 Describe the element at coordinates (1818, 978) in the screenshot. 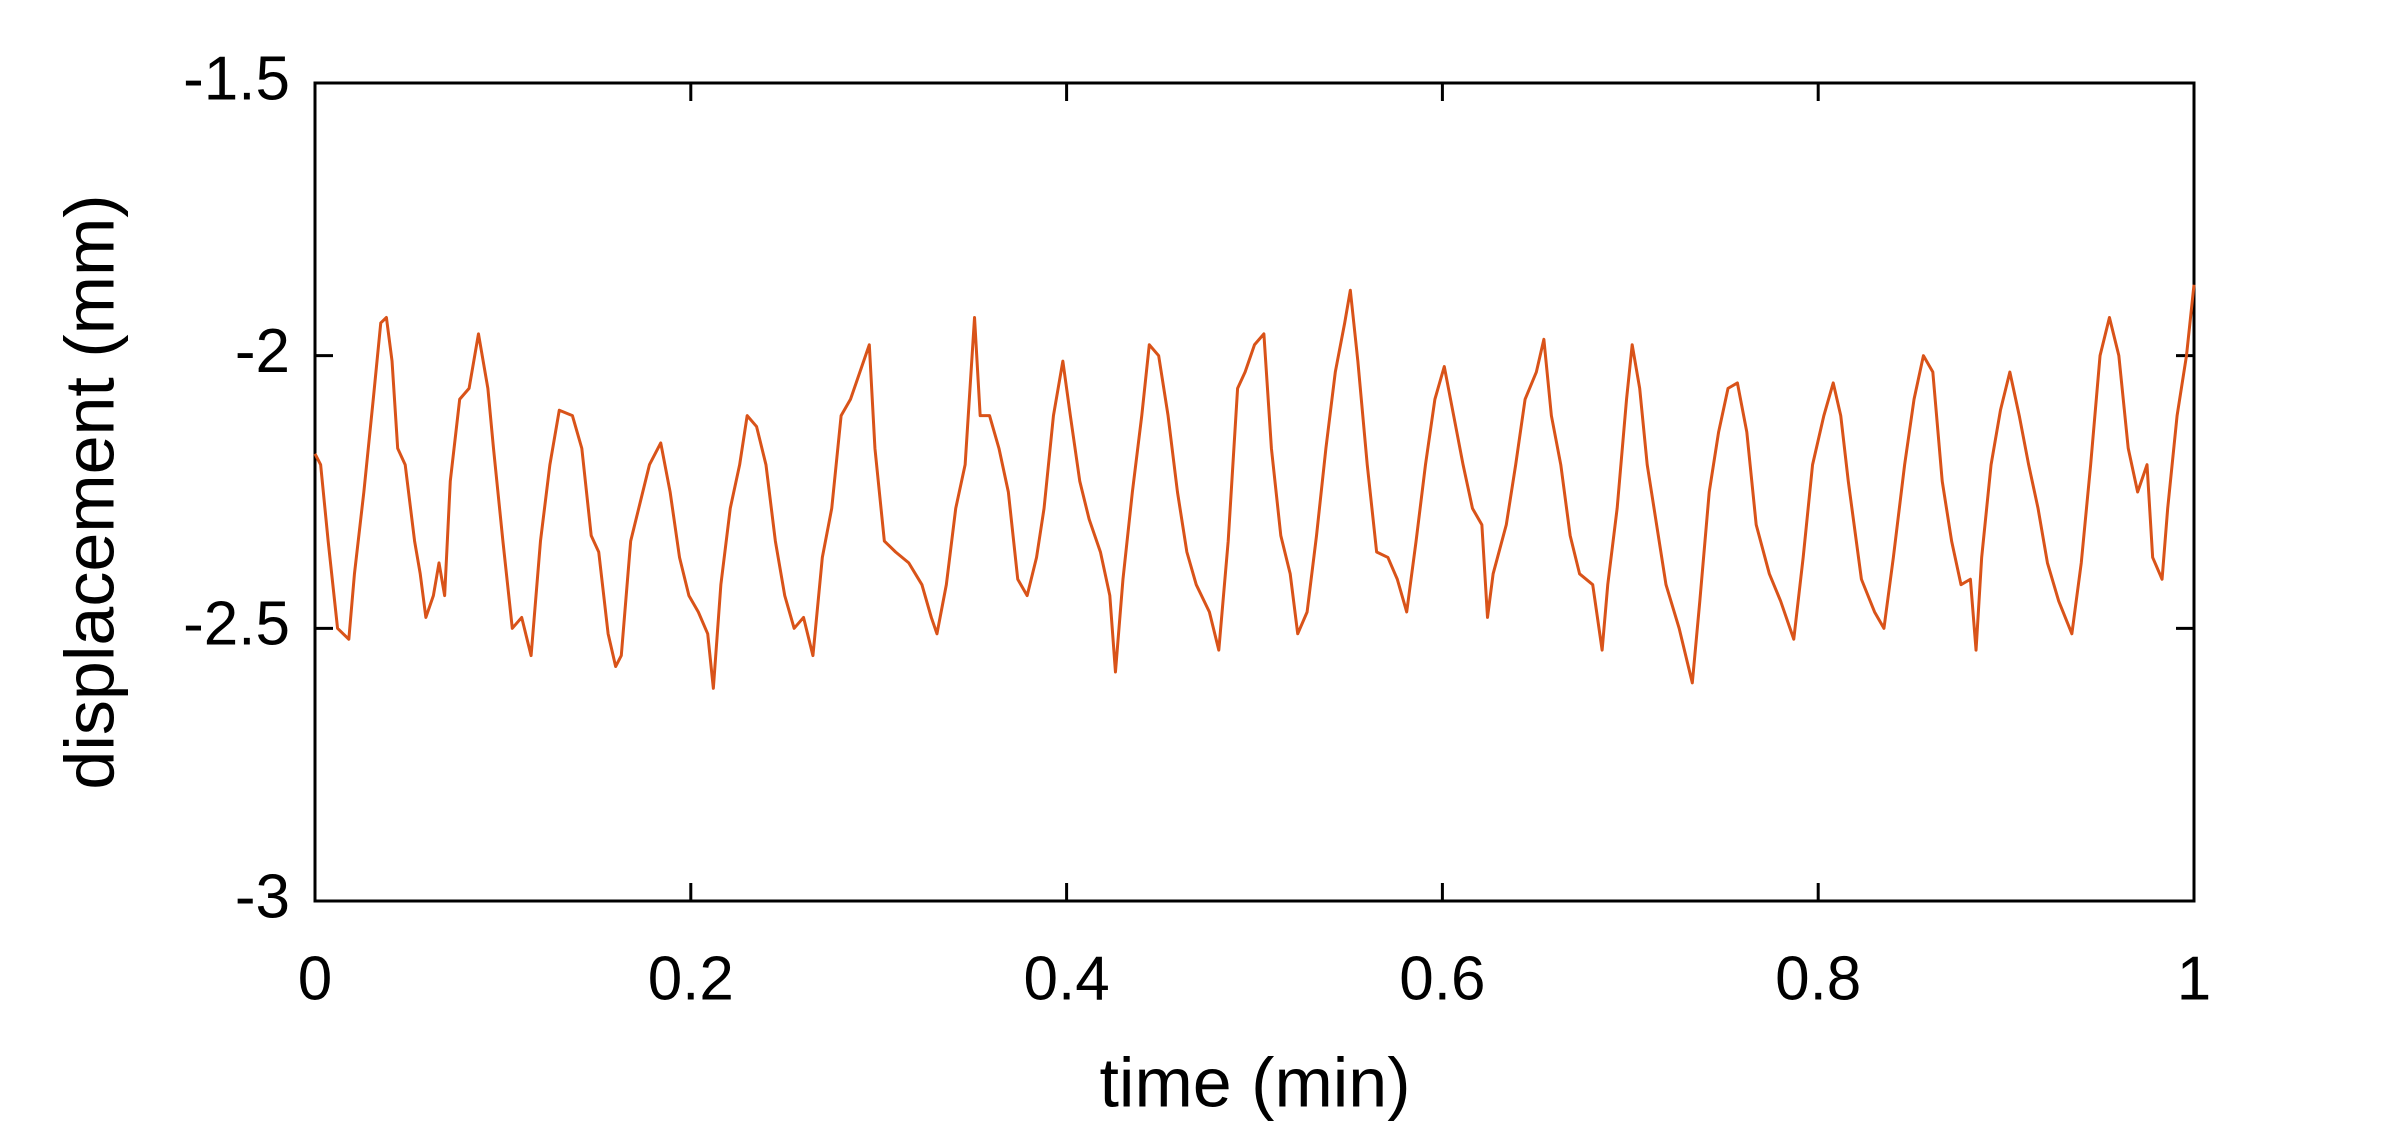

I see `x-tick-label: 0.8` at that location.